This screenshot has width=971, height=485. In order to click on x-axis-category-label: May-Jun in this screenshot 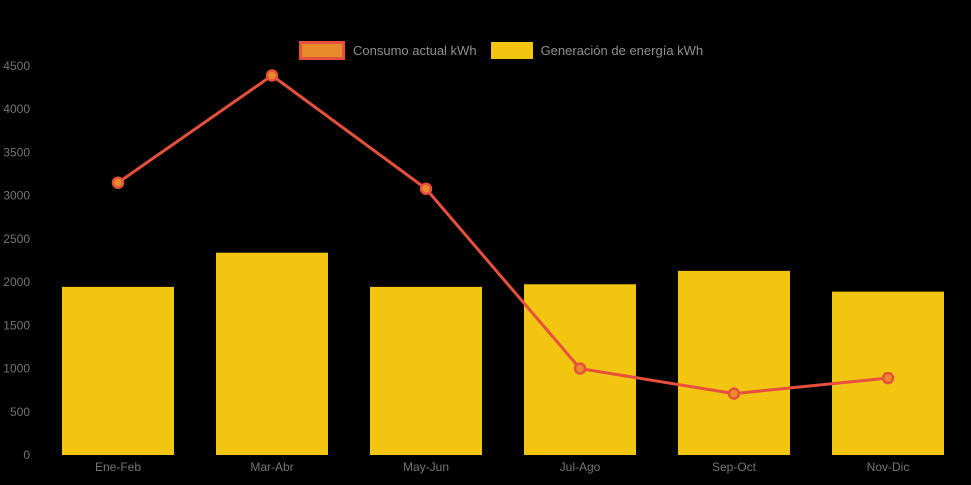, I will do `click(426, 467)`.